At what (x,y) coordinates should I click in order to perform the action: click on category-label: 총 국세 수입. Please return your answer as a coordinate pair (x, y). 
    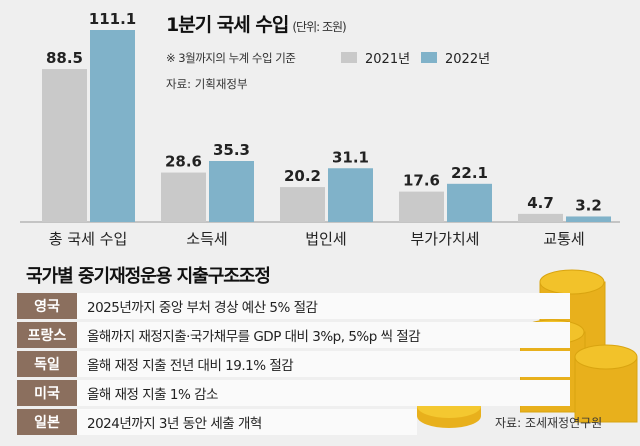
    Looking at the image, I should click on (88, 239).